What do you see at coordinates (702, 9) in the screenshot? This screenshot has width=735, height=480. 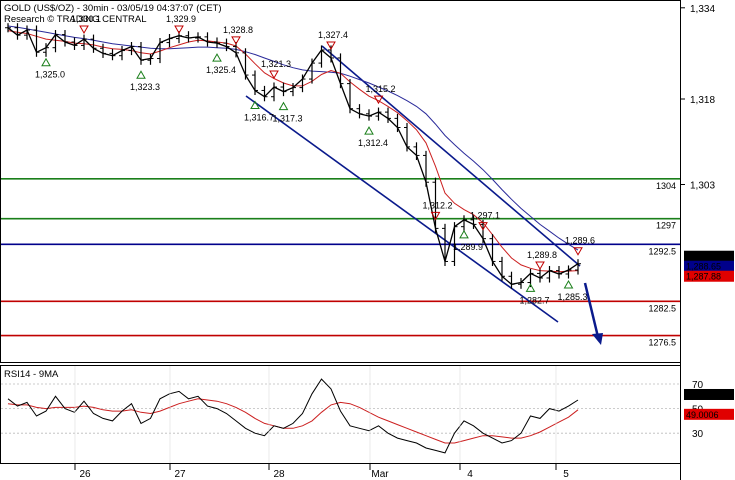 I see `y-tick-label: 1,334` at bounding box center [702, 9].